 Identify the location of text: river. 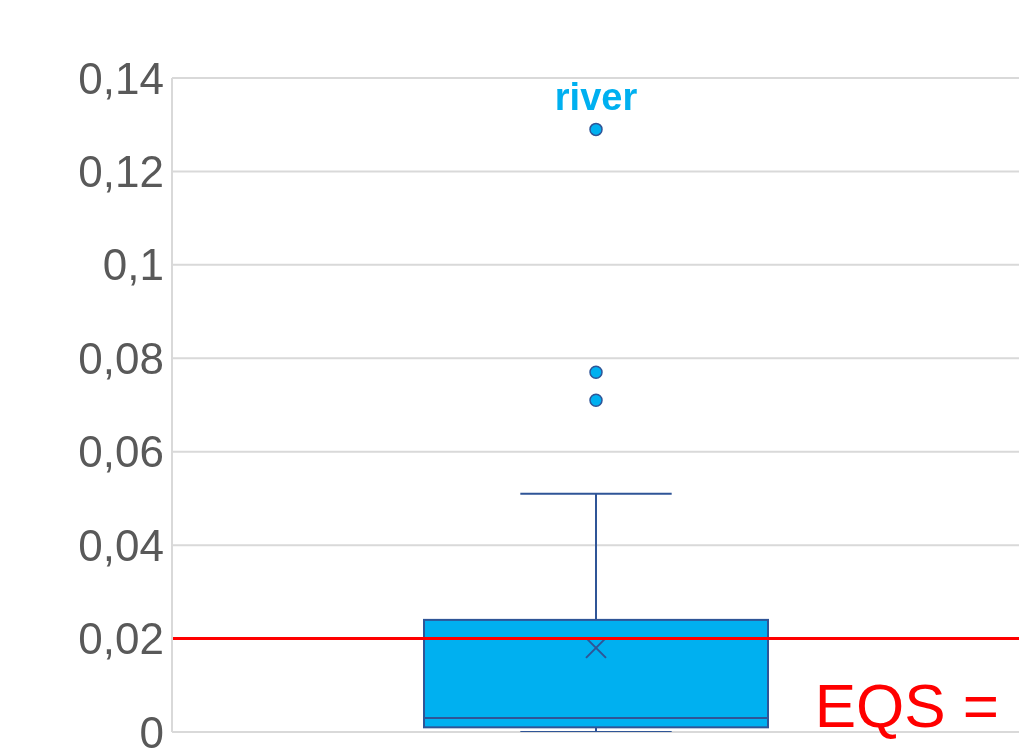
(596, 97).